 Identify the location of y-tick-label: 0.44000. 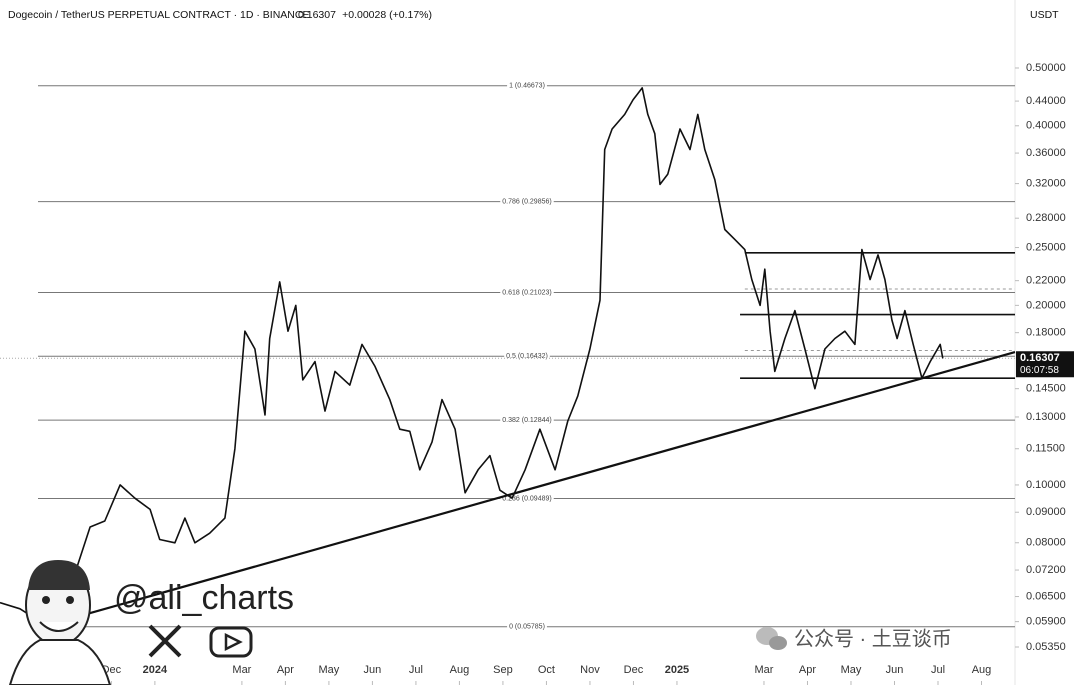
(1046, 101).